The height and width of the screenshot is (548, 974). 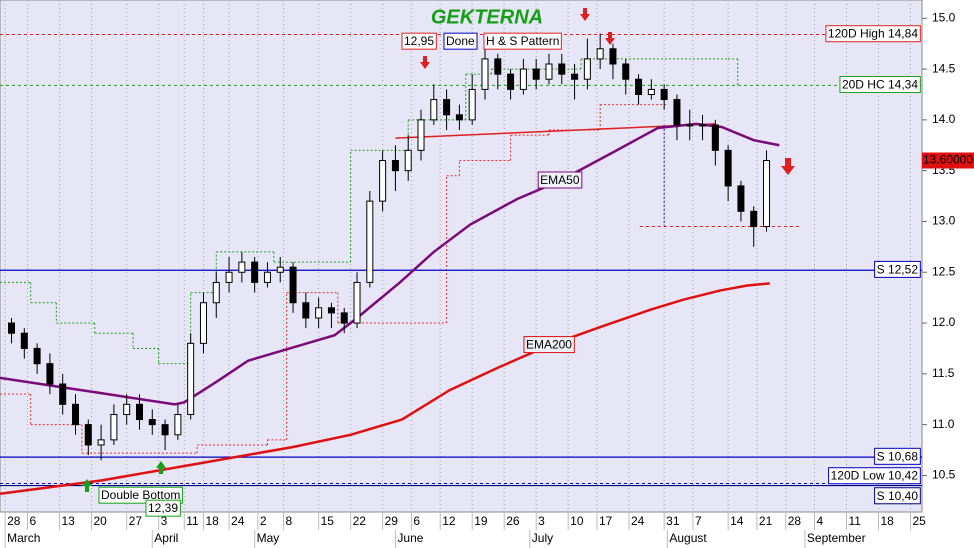 I want to click on level-label: S 10,40, so click(x=898, y=496).